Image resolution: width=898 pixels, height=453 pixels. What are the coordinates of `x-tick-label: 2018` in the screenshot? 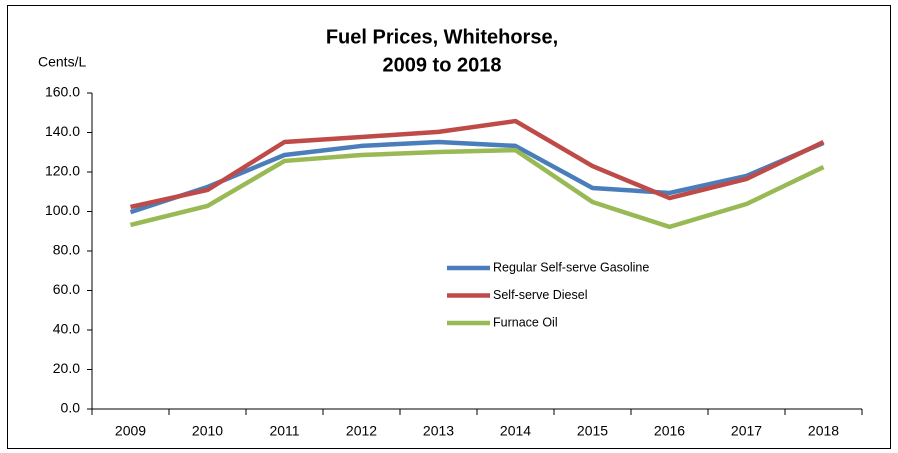 It's located at (823, 431).